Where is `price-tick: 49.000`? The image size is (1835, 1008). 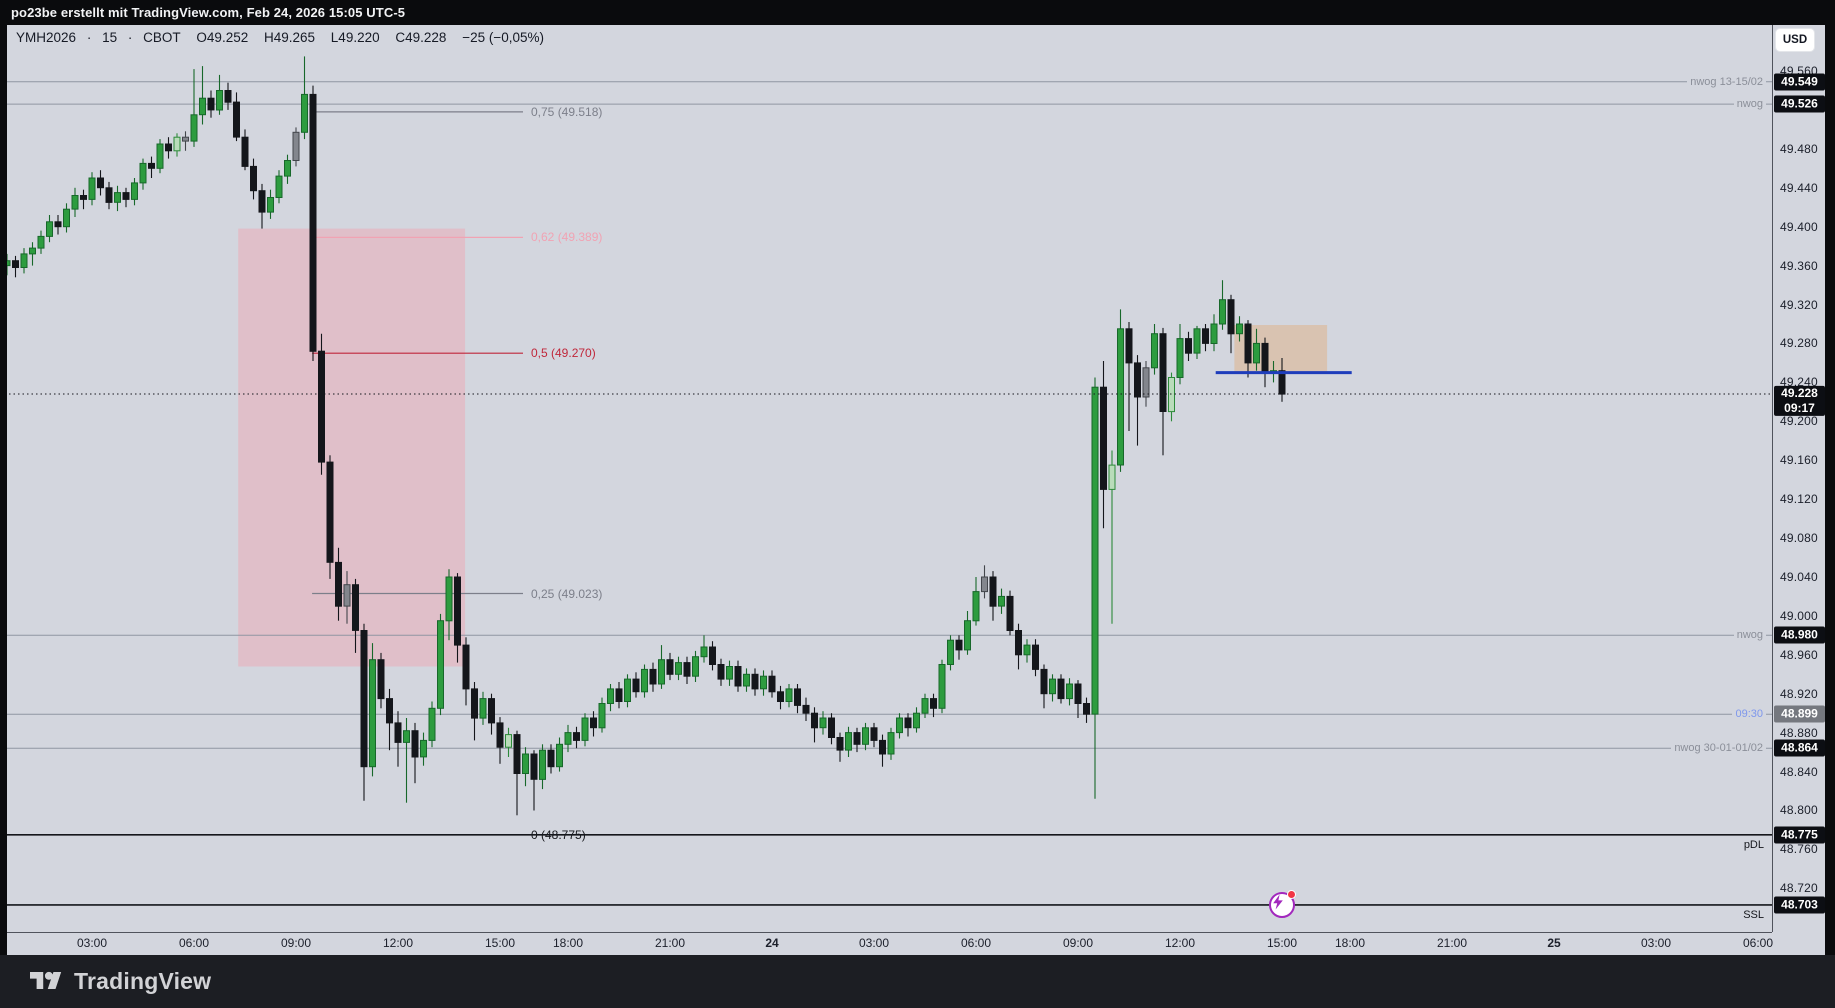
price-tick: 49.000 is located at coordinates (1799, 616).